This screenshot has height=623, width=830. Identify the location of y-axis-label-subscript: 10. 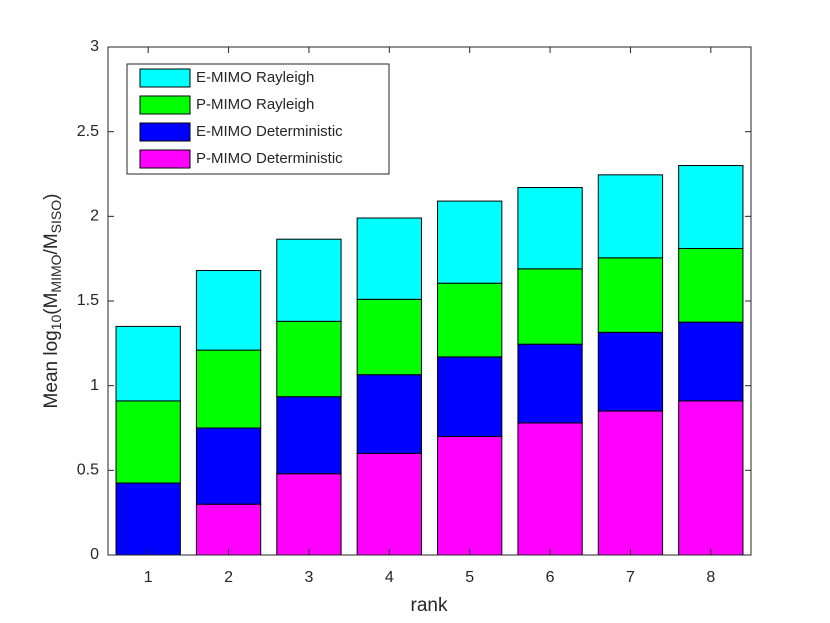
(56, 323).